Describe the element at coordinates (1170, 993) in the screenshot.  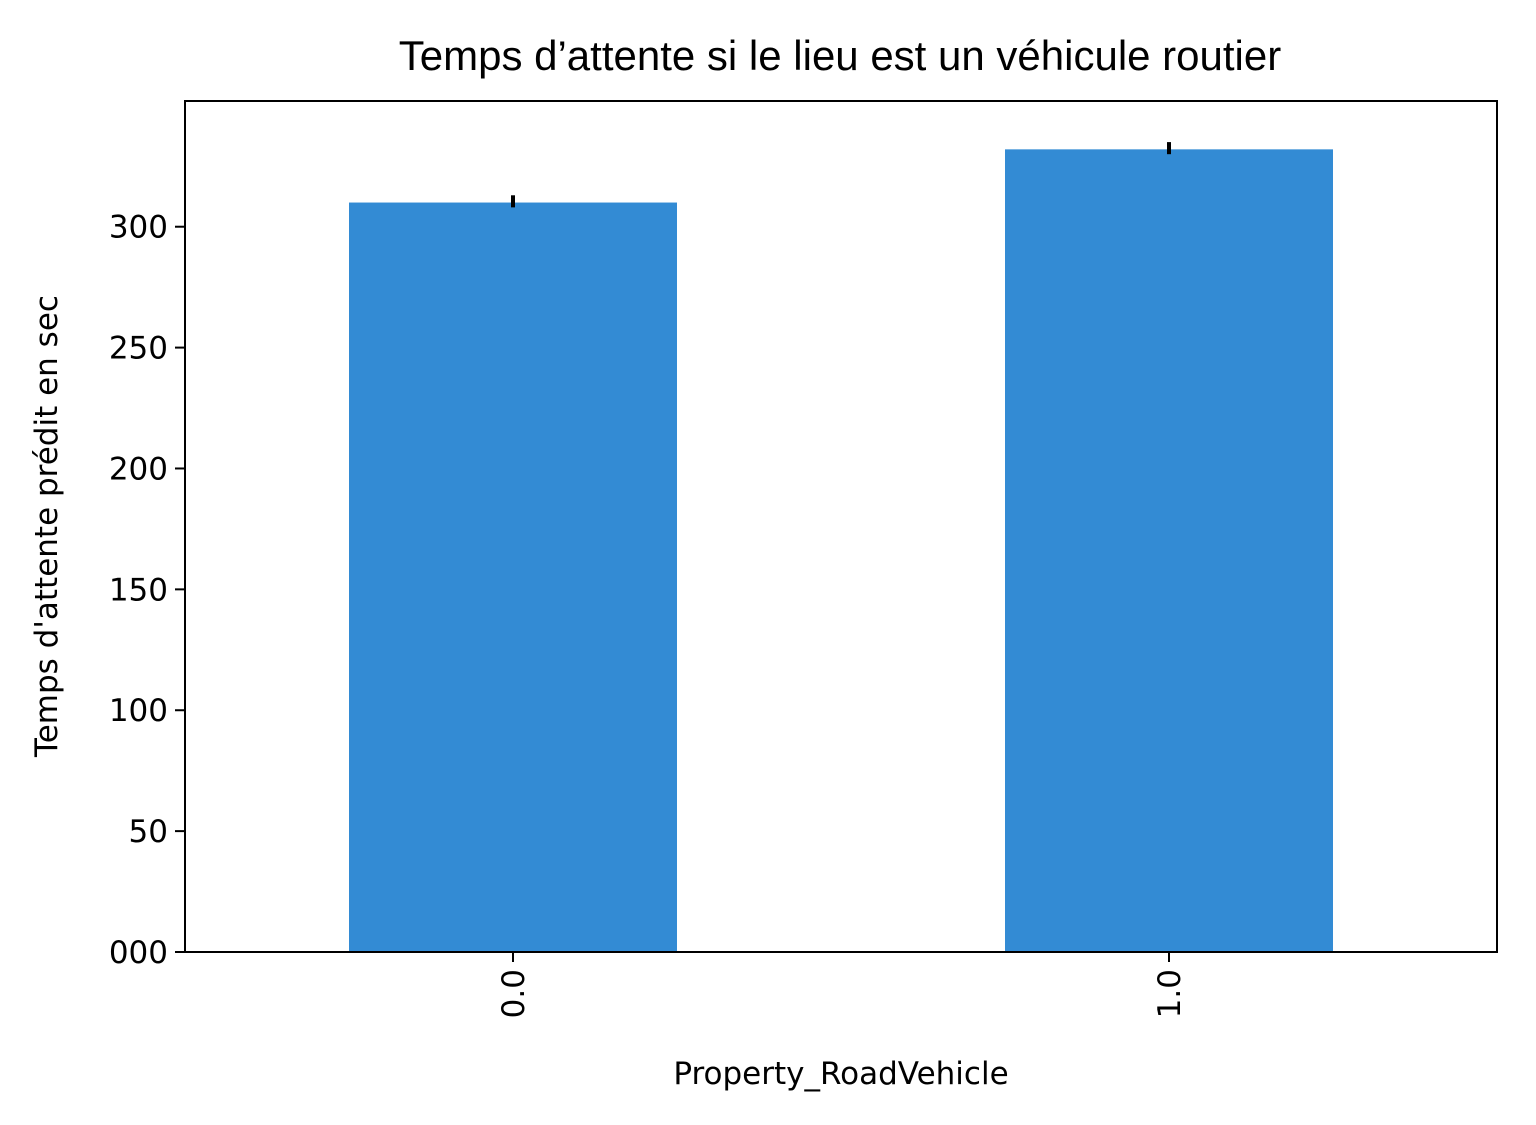
I see `x-tick-label-1: 1.0` at that location.